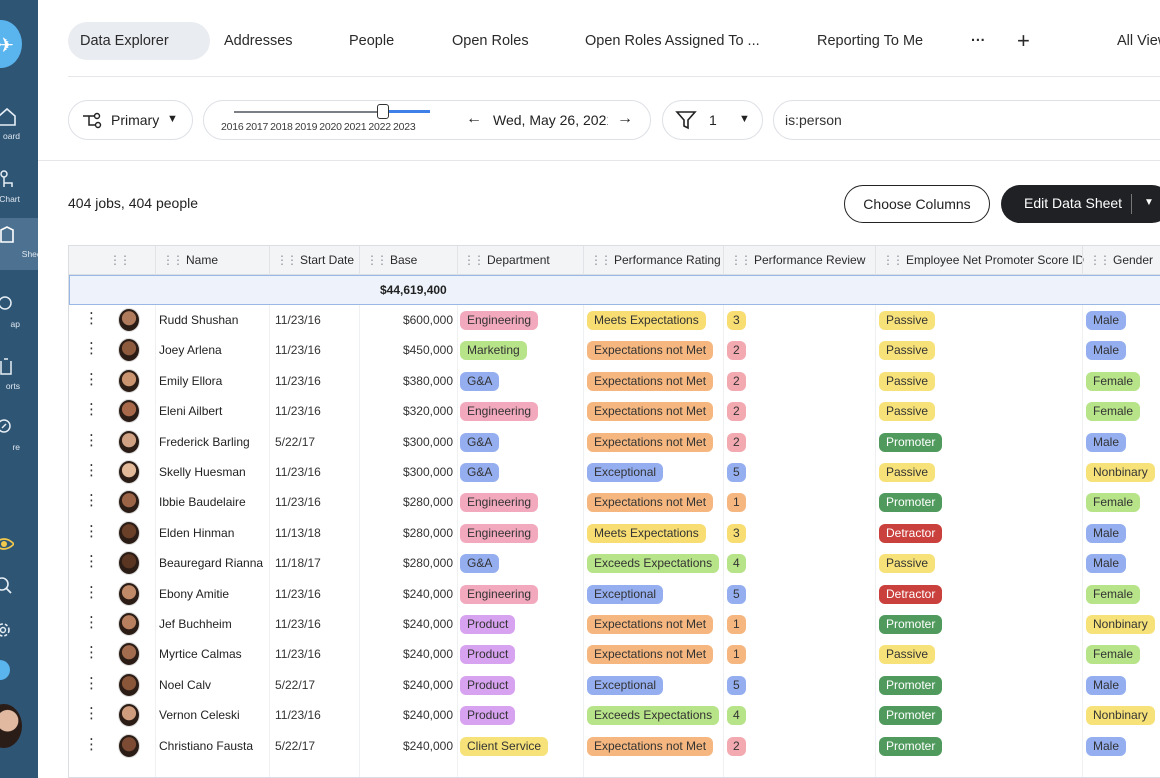 The image size is (1160, 778). What do you see at coordinates (983, 260) in the screenshot?
I see `column-header-enps: ⋮⋮ Employee Net Promoter Score ID` at bounding box center [983, 260].